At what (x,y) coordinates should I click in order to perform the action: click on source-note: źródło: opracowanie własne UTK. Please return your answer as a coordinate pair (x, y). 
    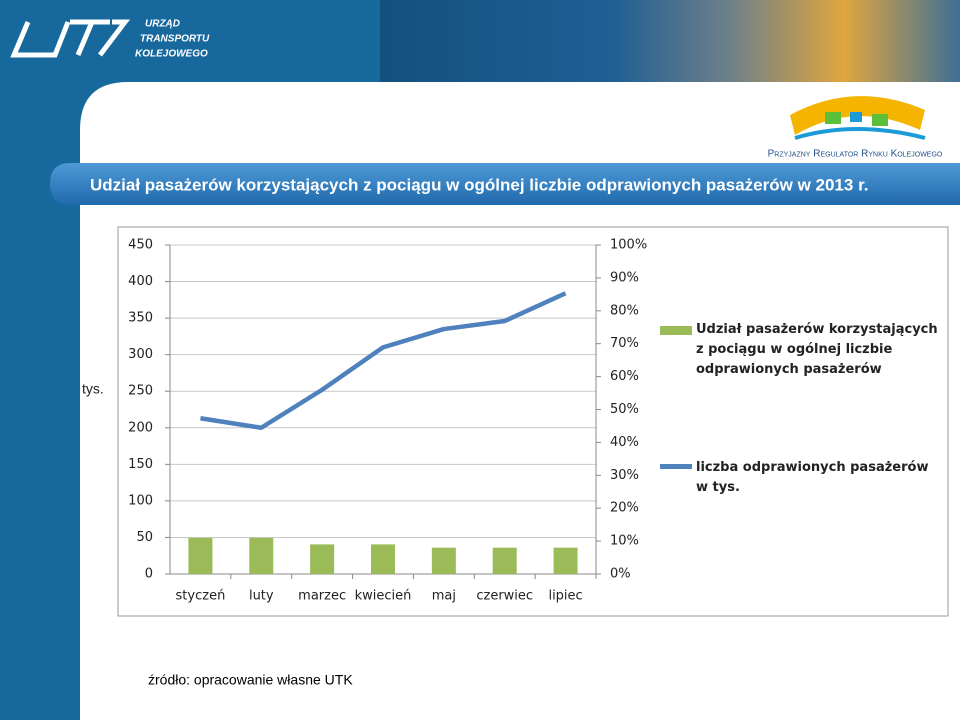
    Looking at the image, I should click on (250, 680).